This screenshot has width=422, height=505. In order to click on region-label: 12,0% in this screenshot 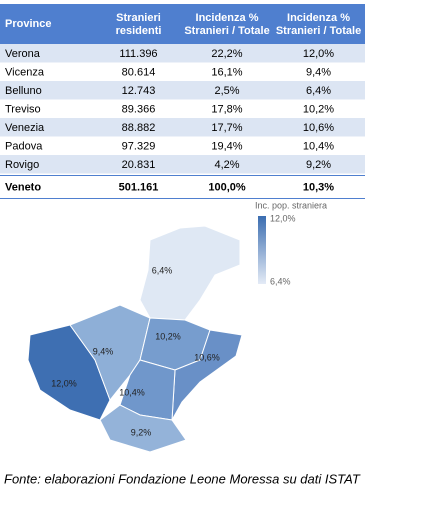, I will do `click(64, 383)`.